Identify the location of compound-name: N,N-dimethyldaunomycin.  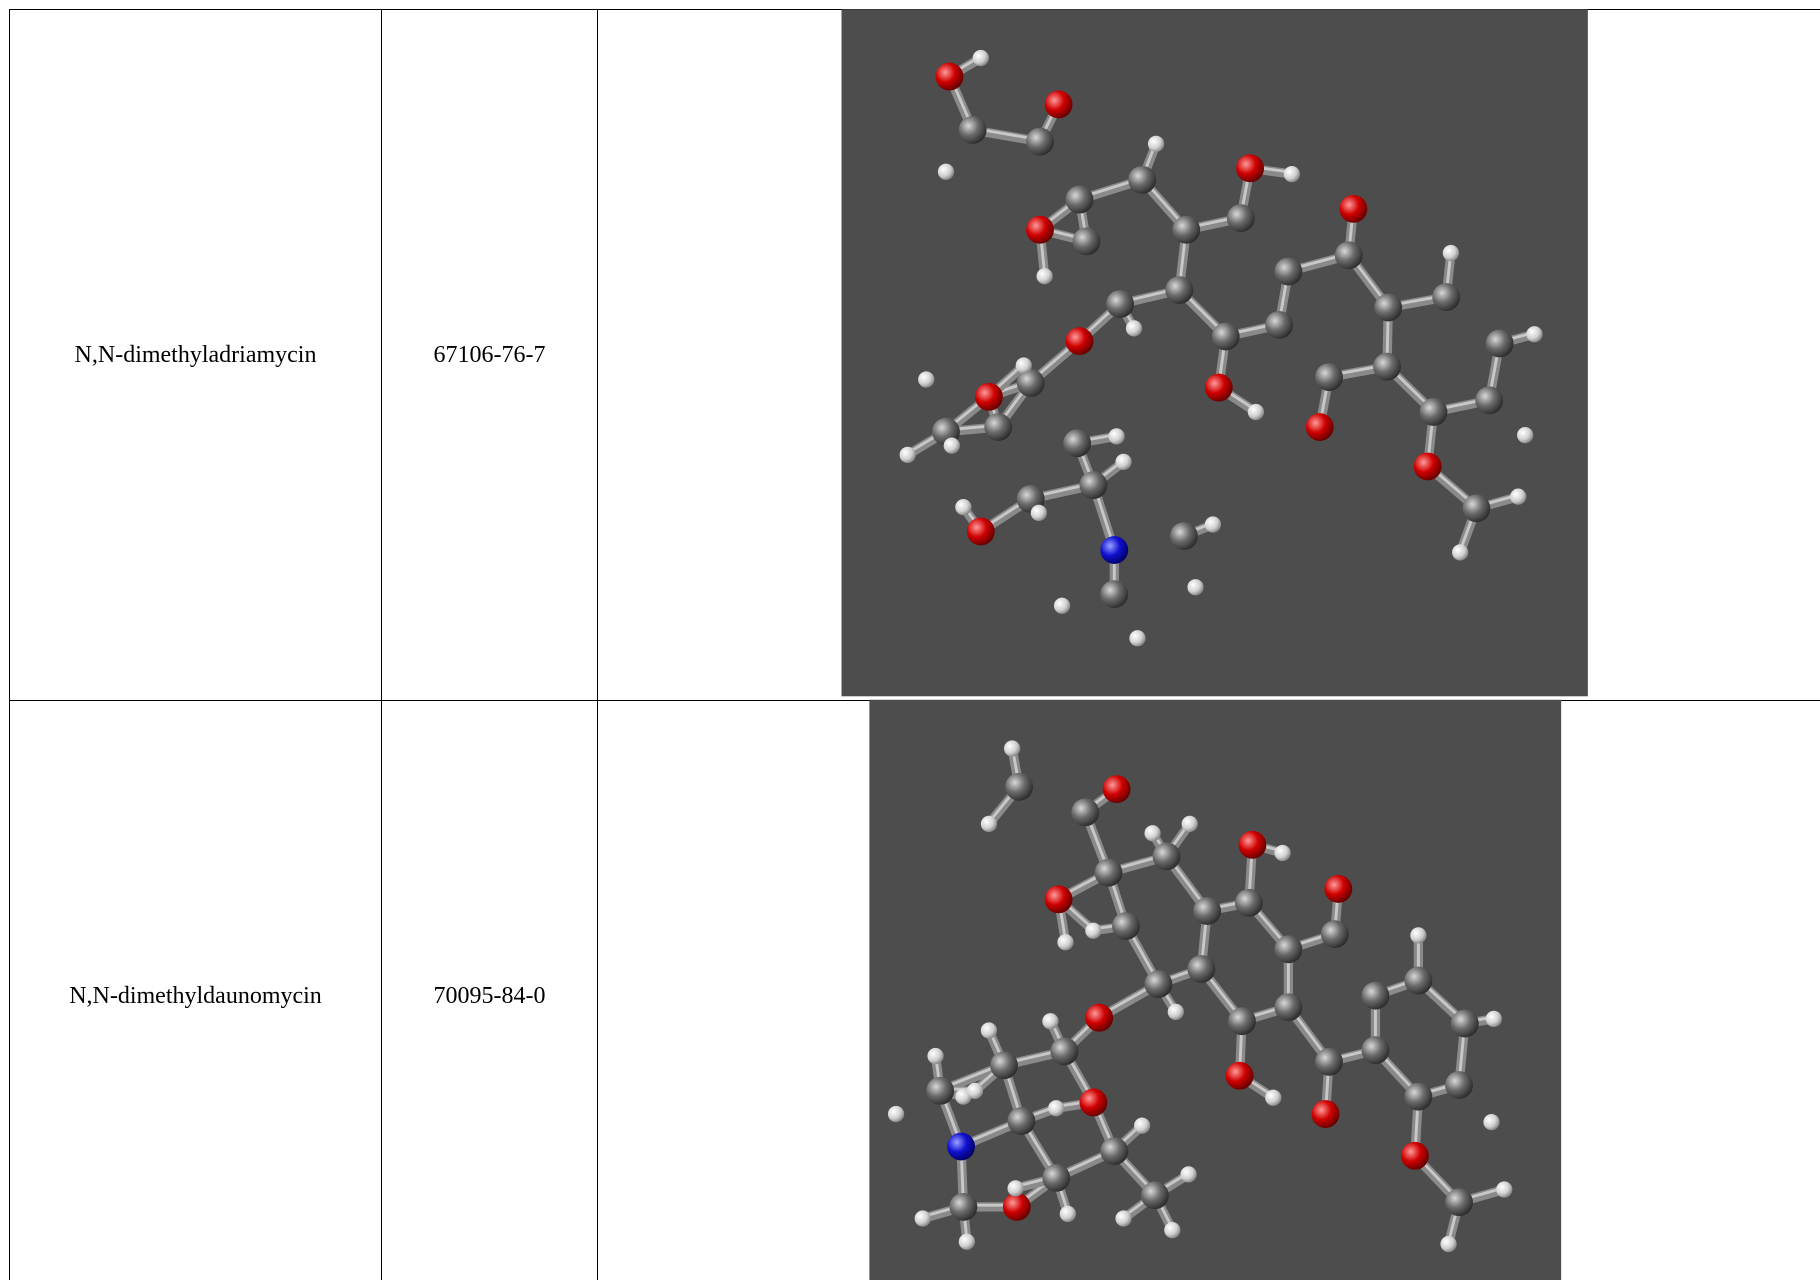
(195, 990).